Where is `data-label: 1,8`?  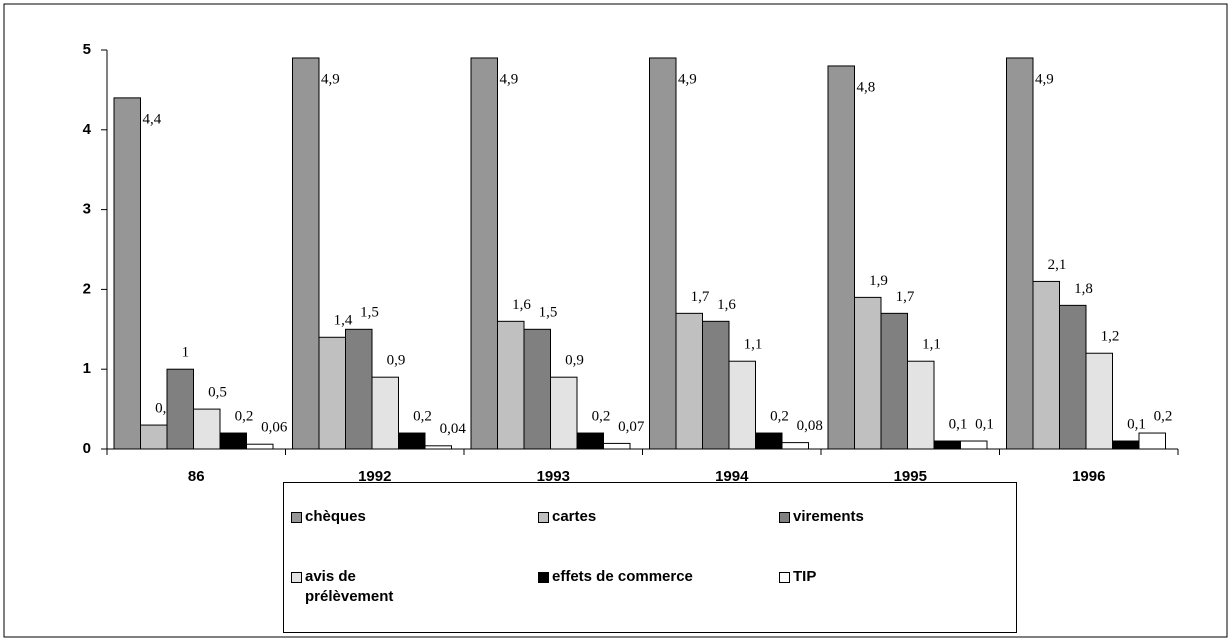
data-label: 1,8 is located at coordinates (1083, 289).